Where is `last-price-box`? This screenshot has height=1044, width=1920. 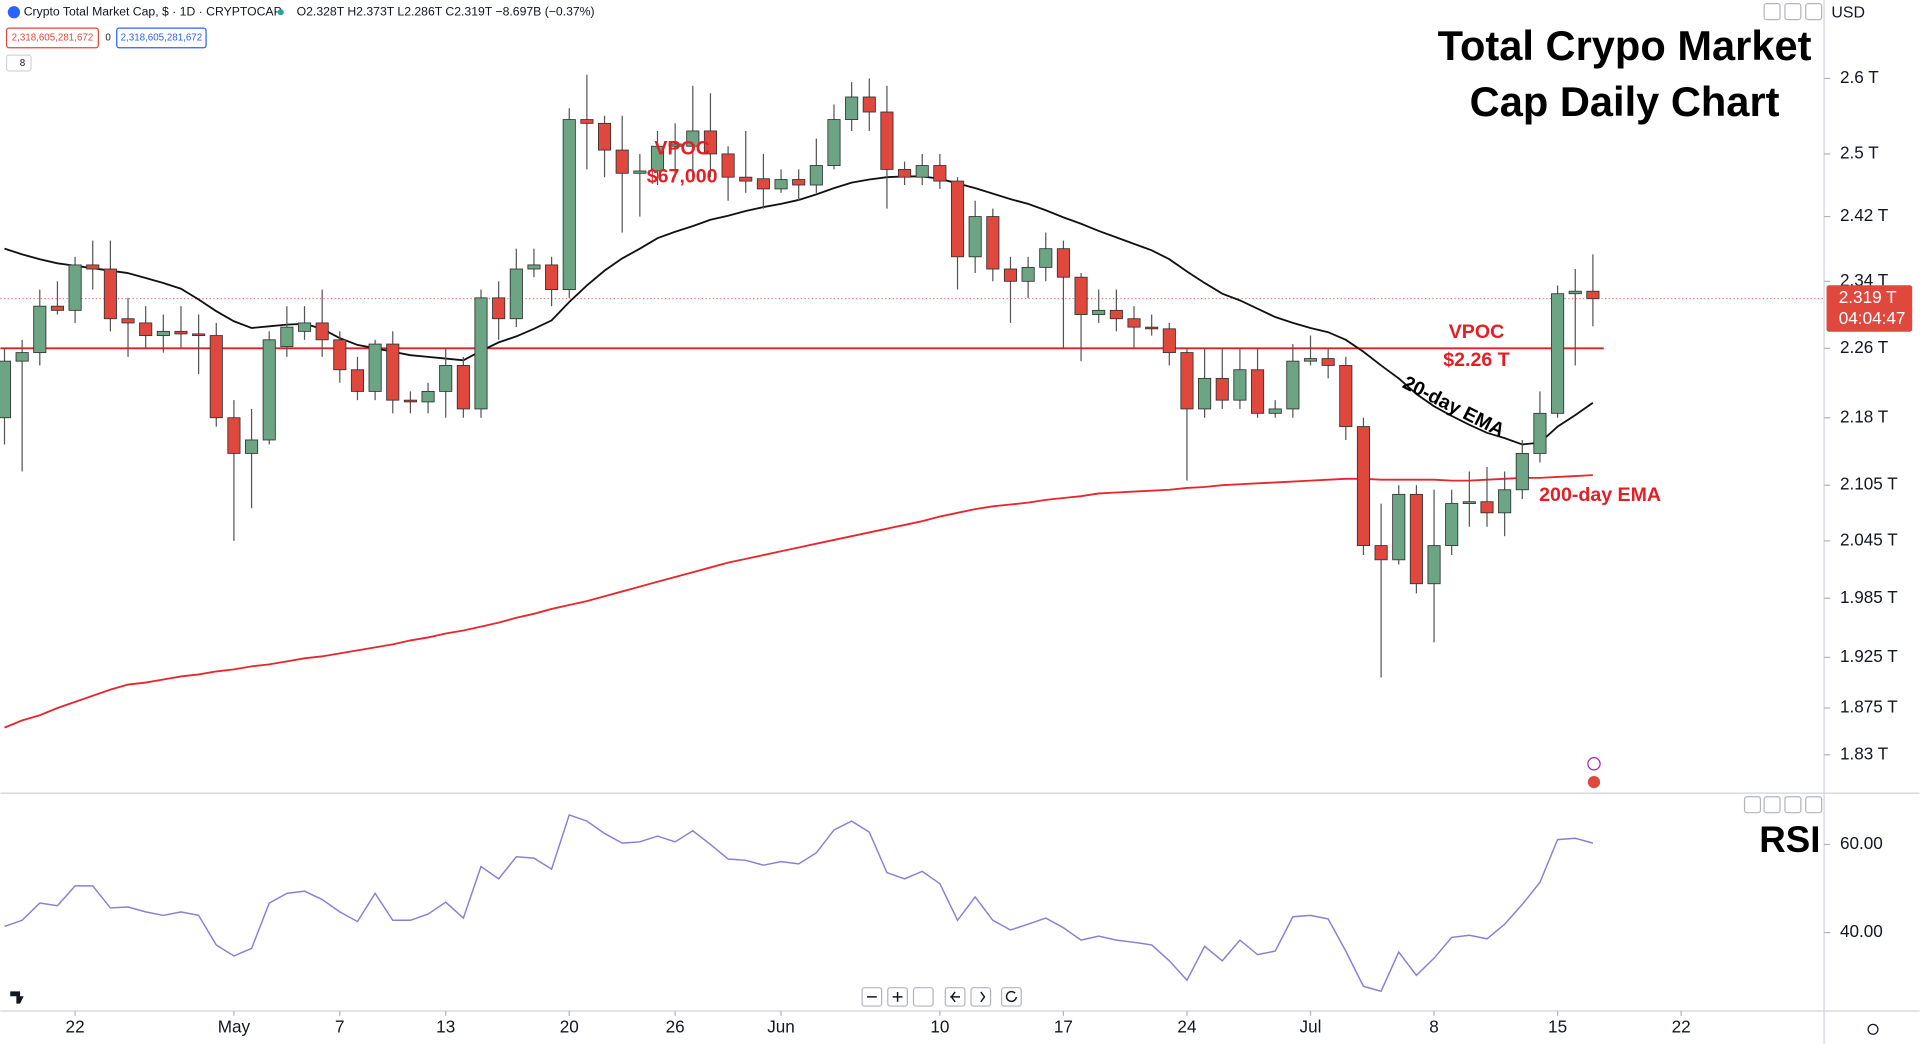 last-price-box is located at coordinates (1869, 308).